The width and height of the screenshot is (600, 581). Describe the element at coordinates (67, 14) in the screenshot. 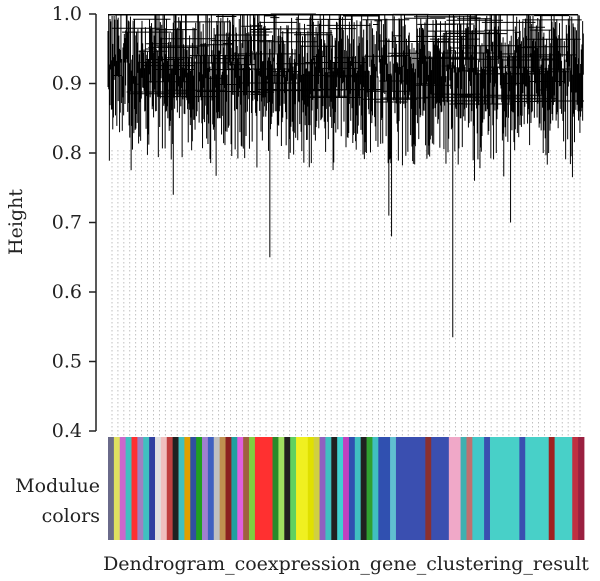

I see `y-tick-label: 1.0` at that location.